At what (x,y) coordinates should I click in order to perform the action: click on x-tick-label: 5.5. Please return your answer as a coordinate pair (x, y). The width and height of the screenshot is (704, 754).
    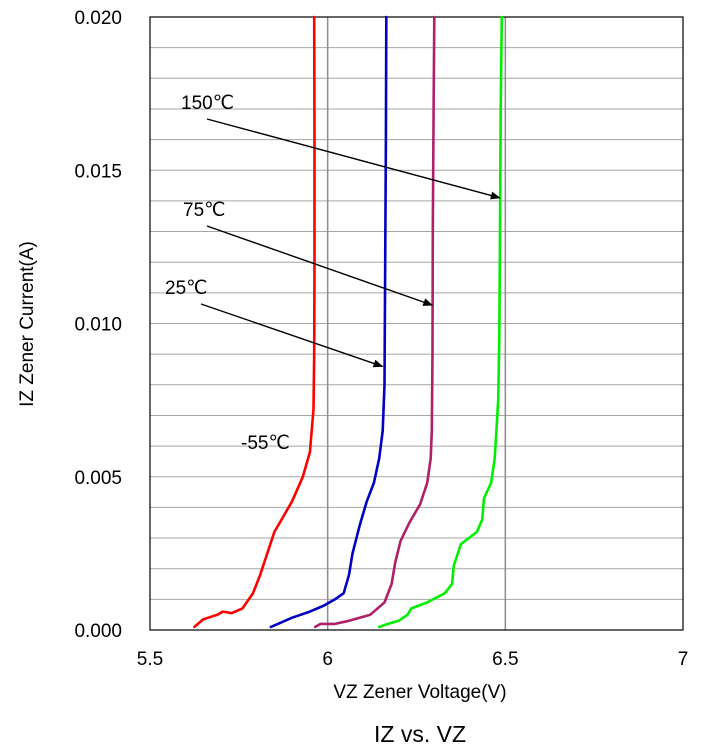
    Looking at the image, I should click on (150, 659).